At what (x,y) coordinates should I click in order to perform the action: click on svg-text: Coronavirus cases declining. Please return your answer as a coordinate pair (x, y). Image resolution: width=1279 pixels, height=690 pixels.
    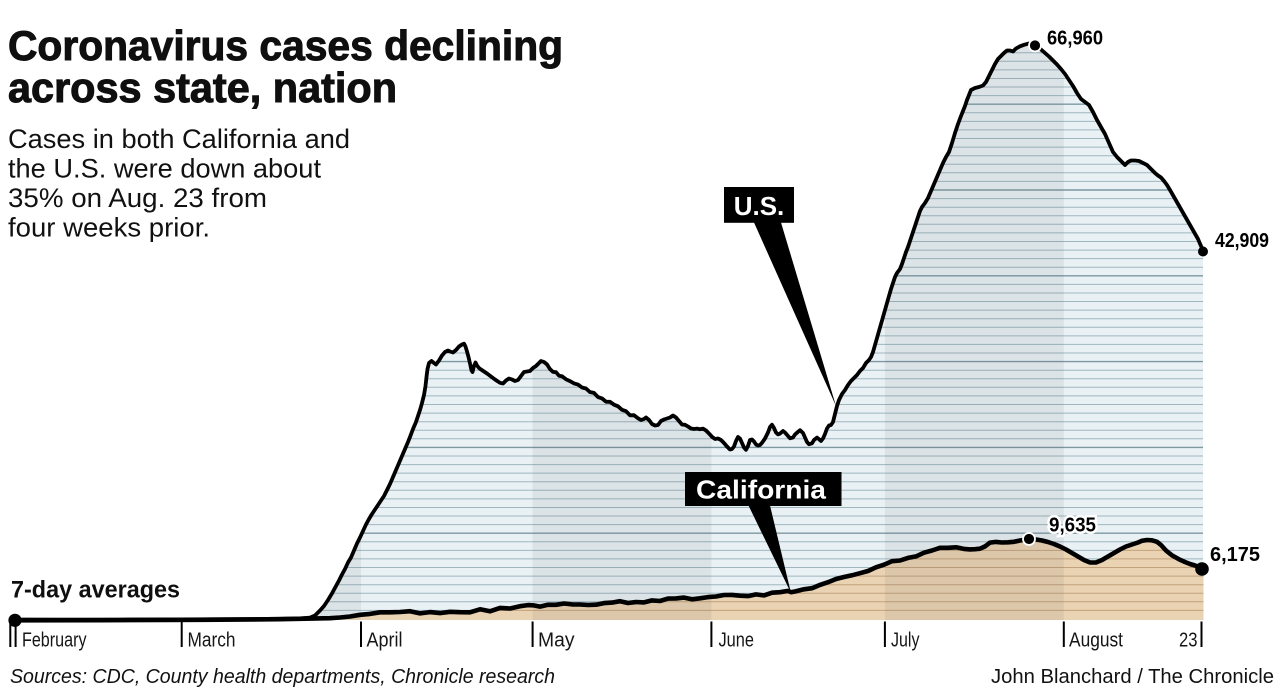
    Looking at the image, I should click on (285, 45).